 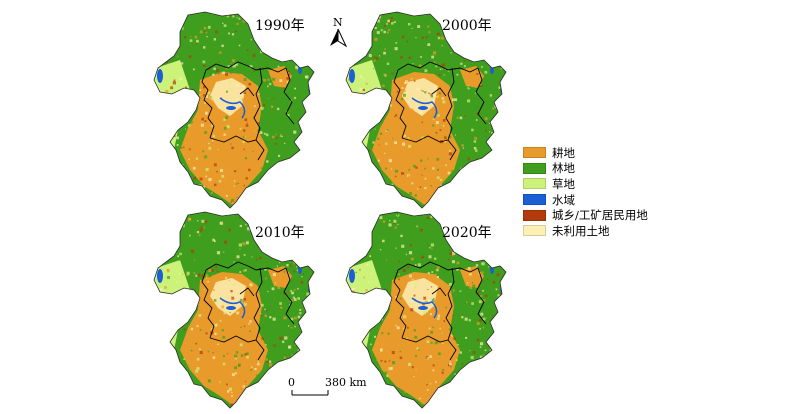 I want to click on legend-item-grassland: 草地, so click(x=585, y=184).